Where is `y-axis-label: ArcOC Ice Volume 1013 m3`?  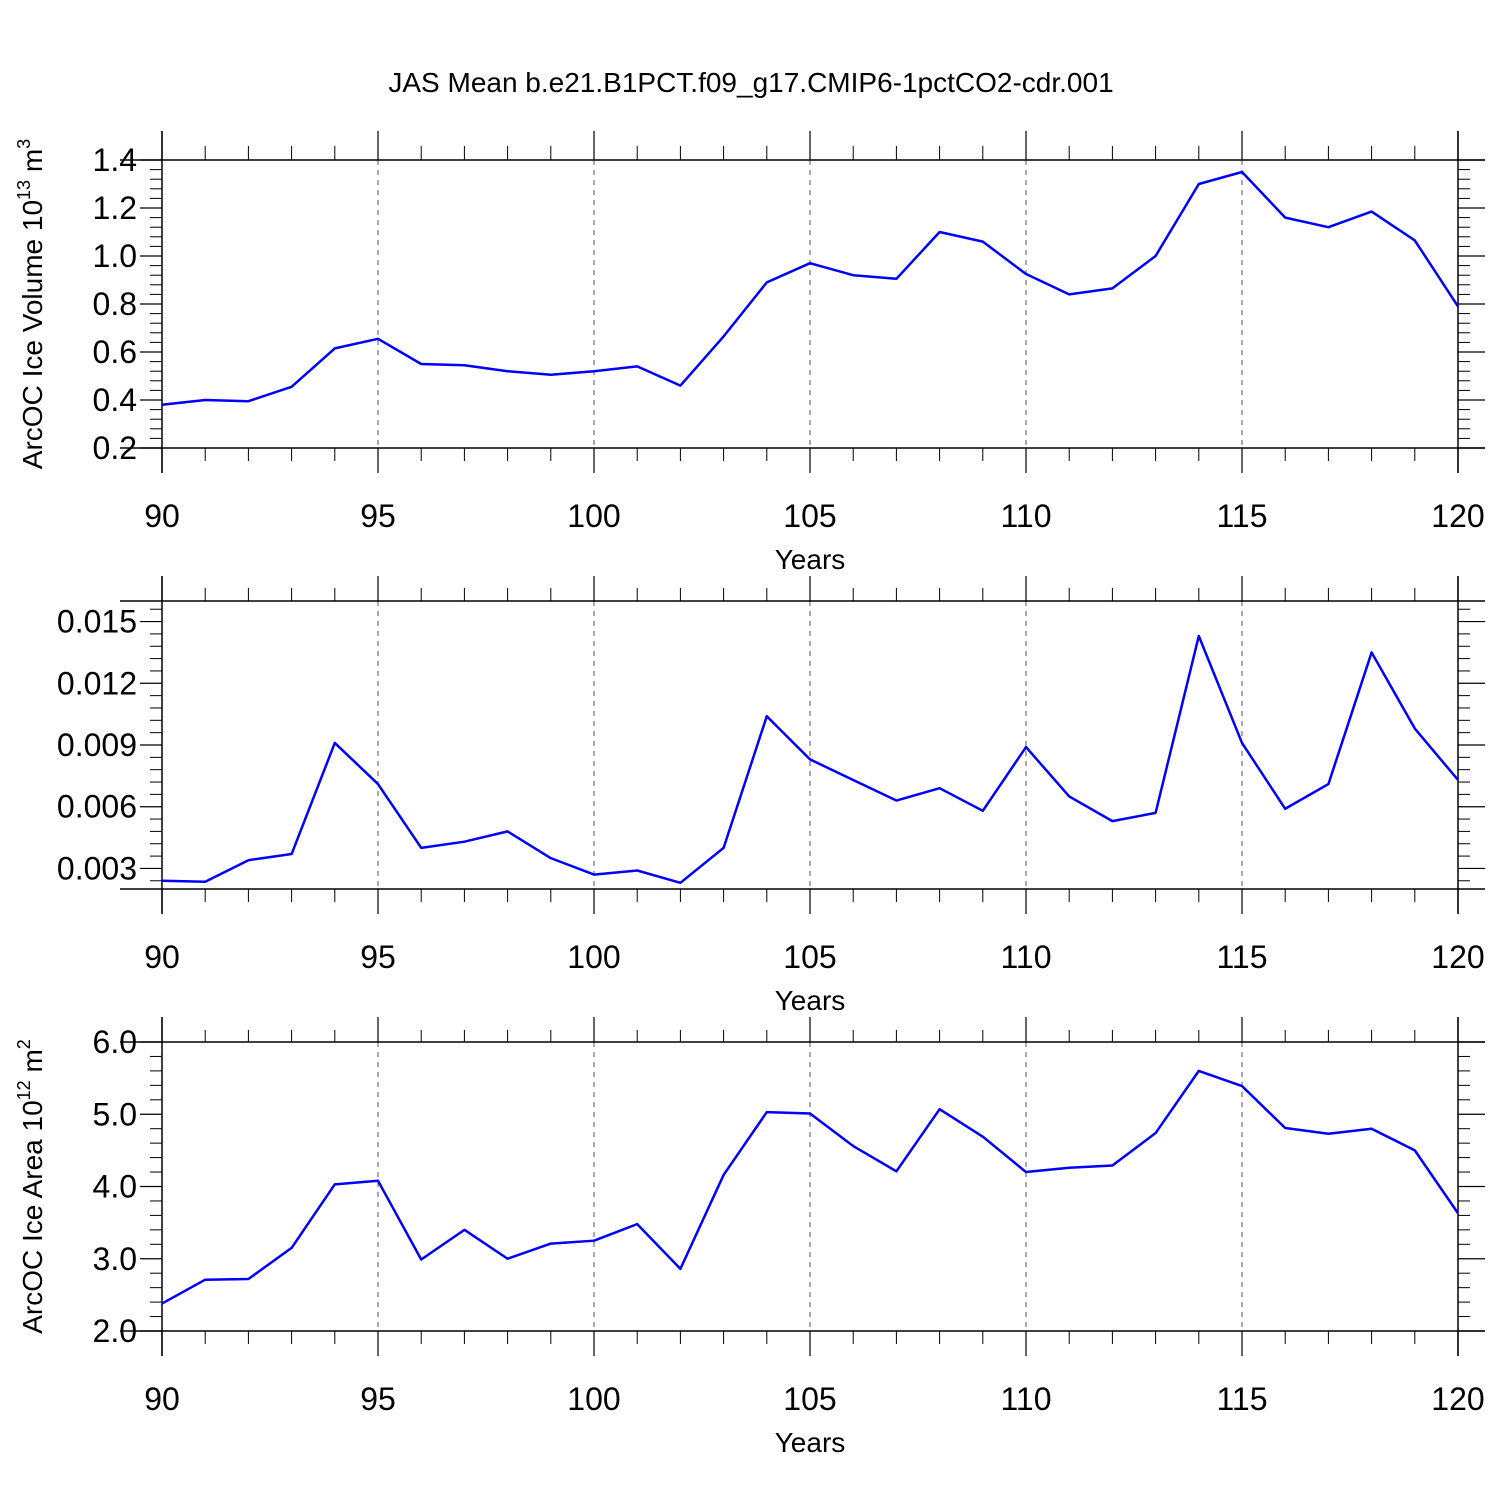
y-axis-label: ArcOC Ice Volume 1013 m3 is located at coordinates (31, 304).